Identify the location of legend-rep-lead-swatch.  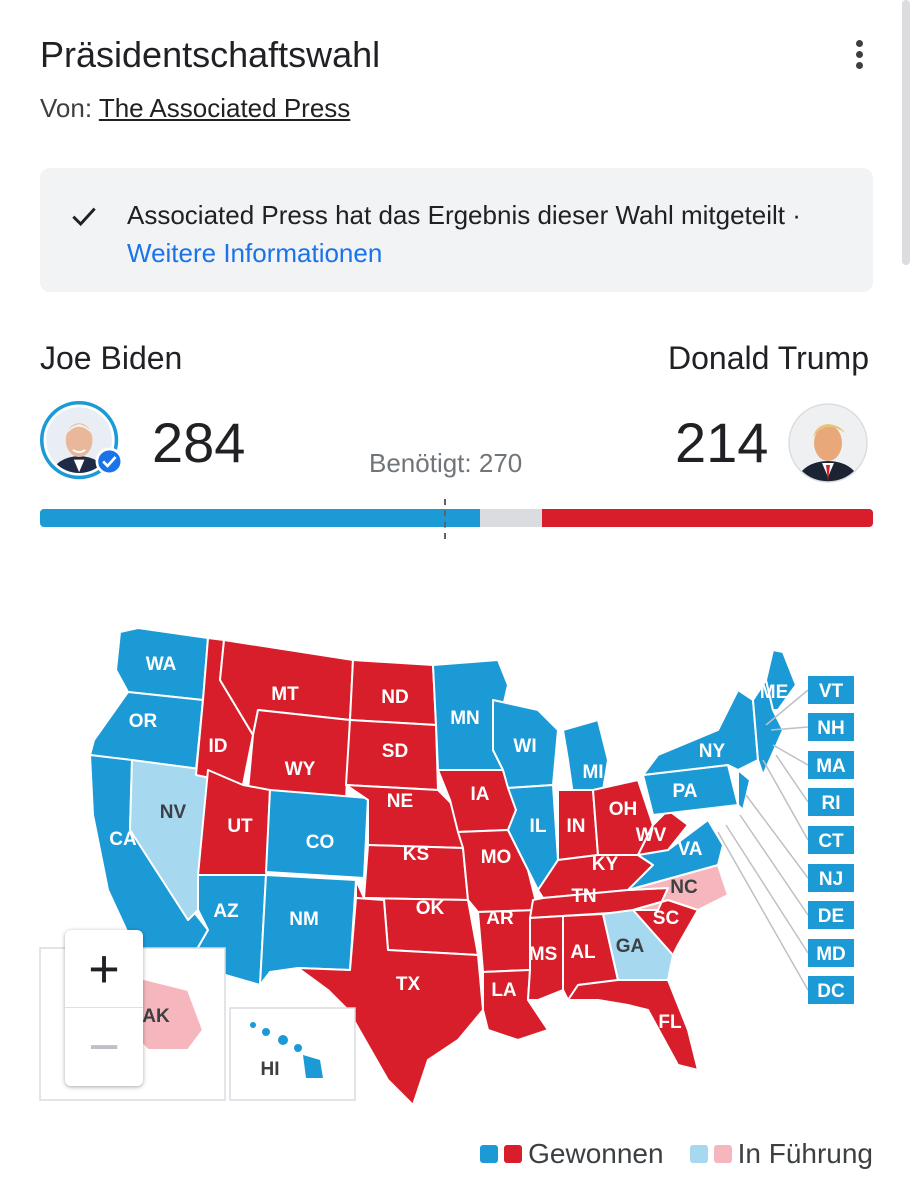
(722, 1154).